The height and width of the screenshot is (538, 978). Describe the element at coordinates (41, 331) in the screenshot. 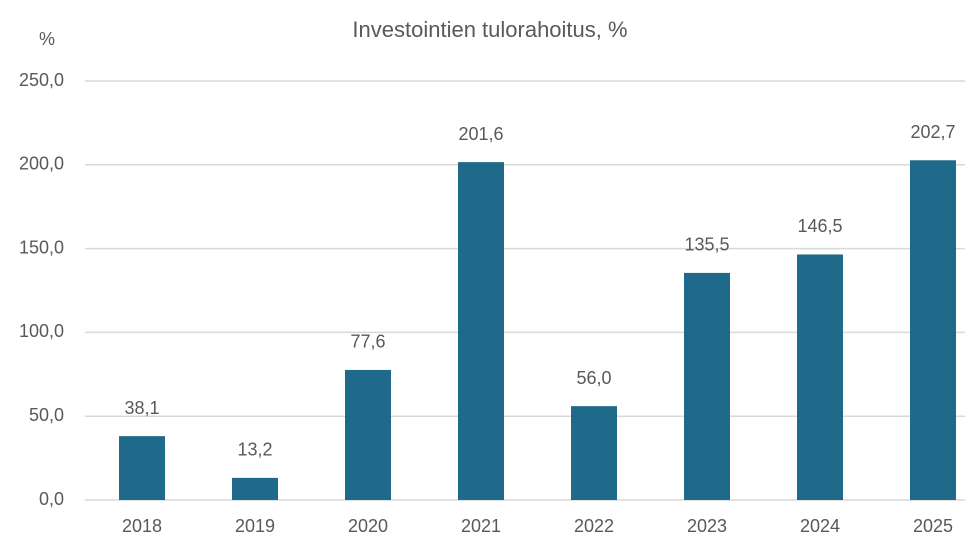

I see `y-tick-label: 100,0` at that location.